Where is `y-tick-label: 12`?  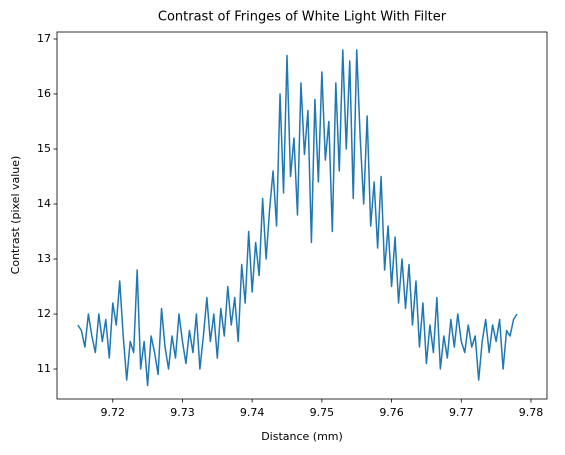
y-tick-label: 12 is located at coordinates (44, 313).